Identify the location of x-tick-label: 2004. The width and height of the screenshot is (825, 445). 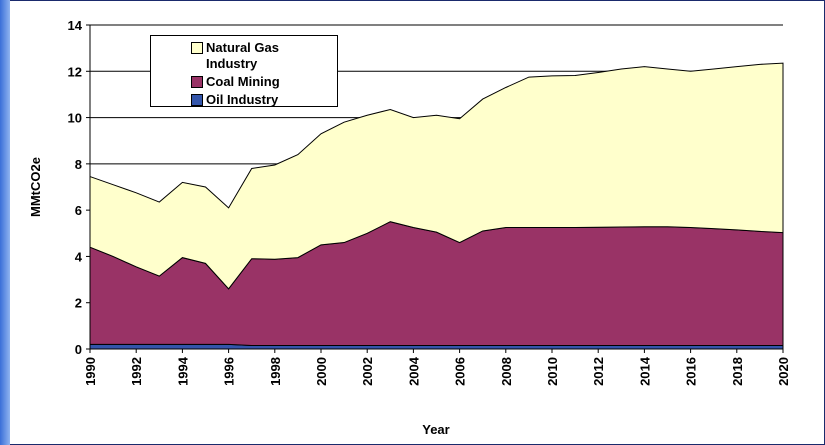
(413, 371).